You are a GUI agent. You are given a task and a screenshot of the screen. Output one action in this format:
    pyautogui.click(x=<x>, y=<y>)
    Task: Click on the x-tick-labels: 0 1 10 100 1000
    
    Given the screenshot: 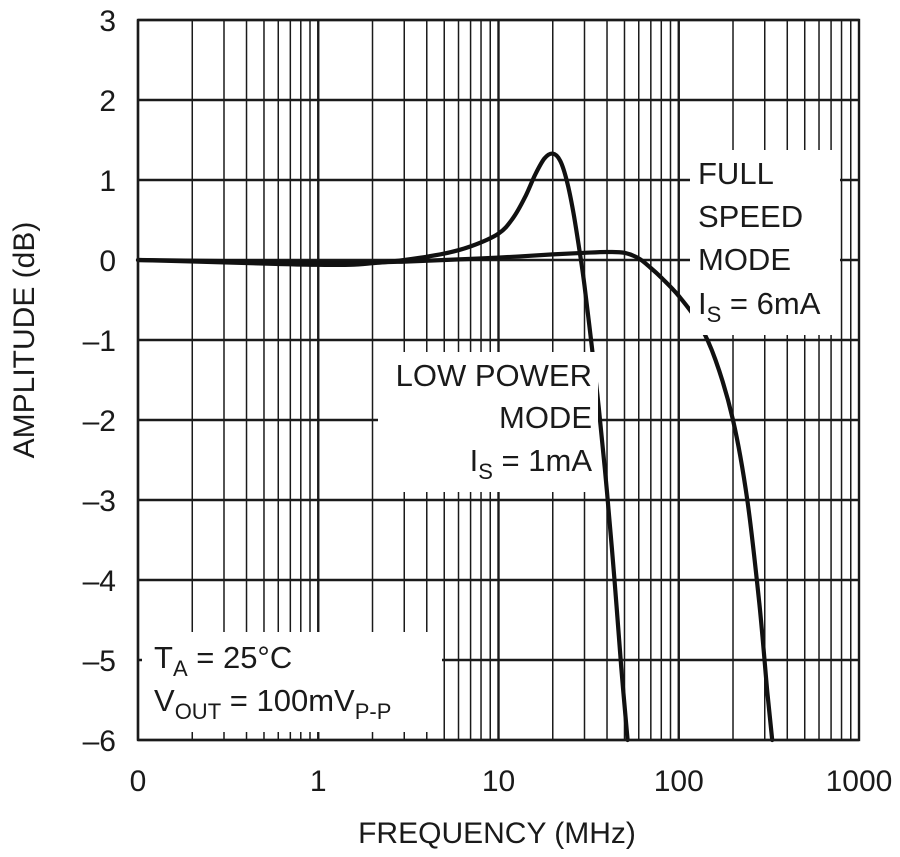 What is the action you would take?
    pyautogui.click(x=511, y=781)
    